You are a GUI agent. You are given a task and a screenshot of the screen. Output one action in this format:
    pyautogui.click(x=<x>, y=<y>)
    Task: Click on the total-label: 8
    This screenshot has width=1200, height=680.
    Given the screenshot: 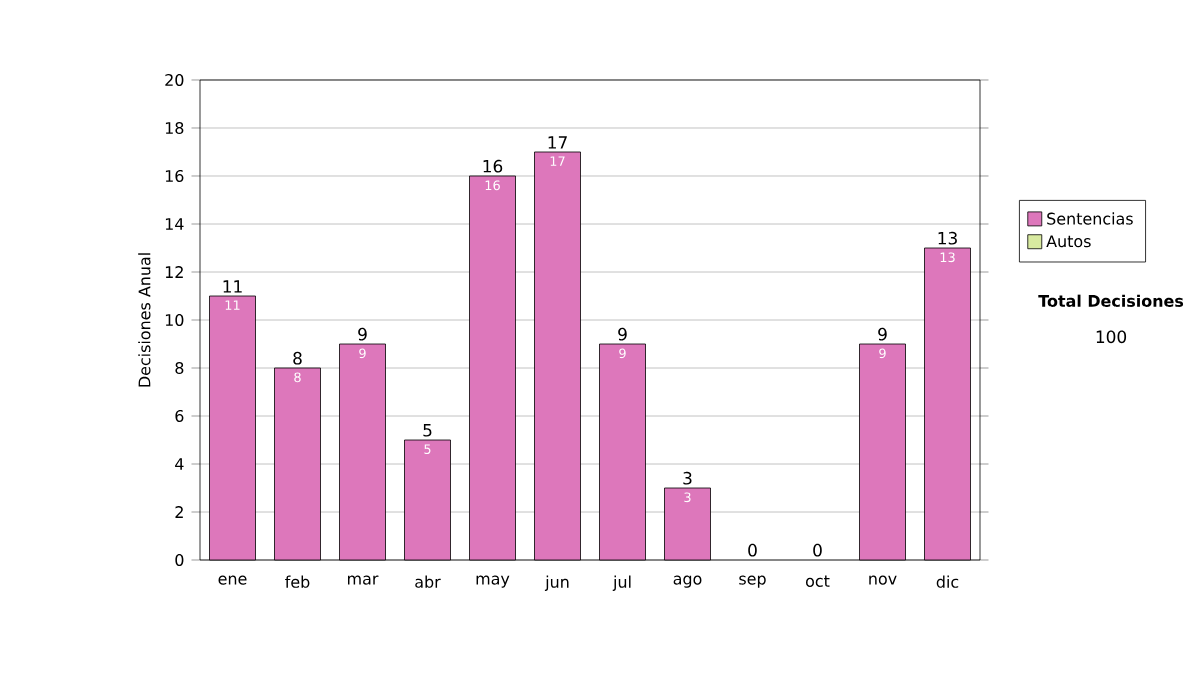 What is the action you would take?
    pyautogui.click(x=297, y=358)
    